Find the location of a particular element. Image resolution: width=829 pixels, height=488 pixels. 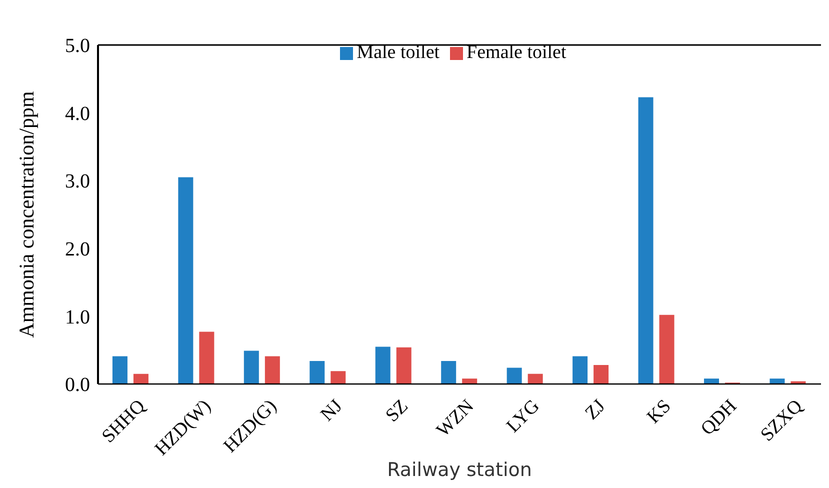

x-tick-label: SZ is located at coordinates (397, 411).